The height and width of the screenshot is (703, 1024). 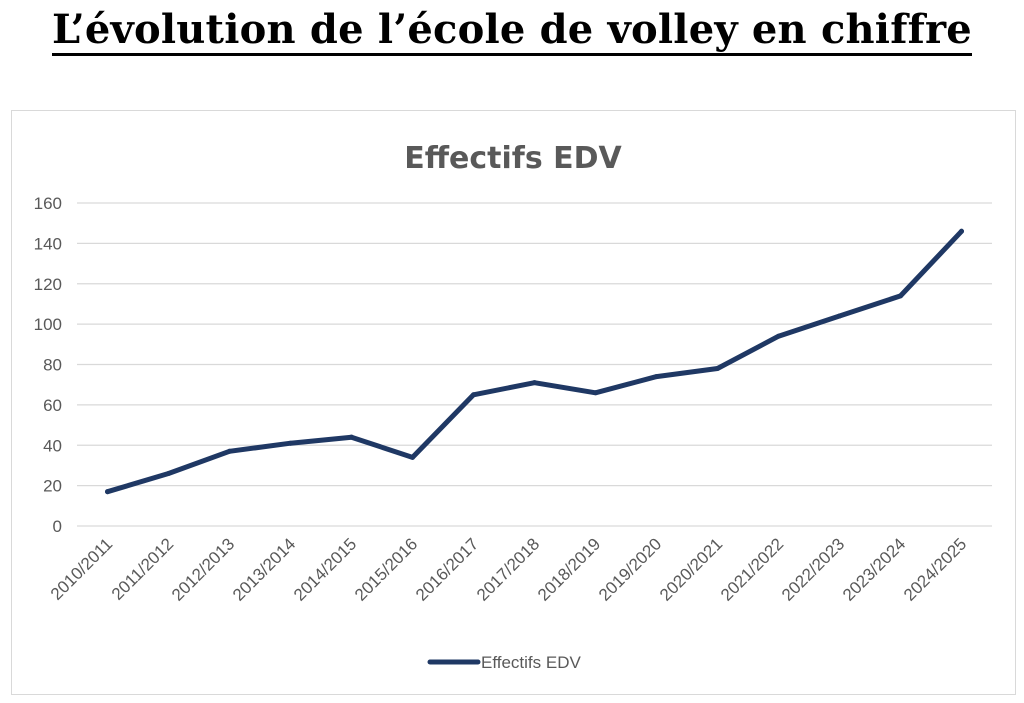 I want to click on y-tick-label: 120, so click(x=48, y=284).